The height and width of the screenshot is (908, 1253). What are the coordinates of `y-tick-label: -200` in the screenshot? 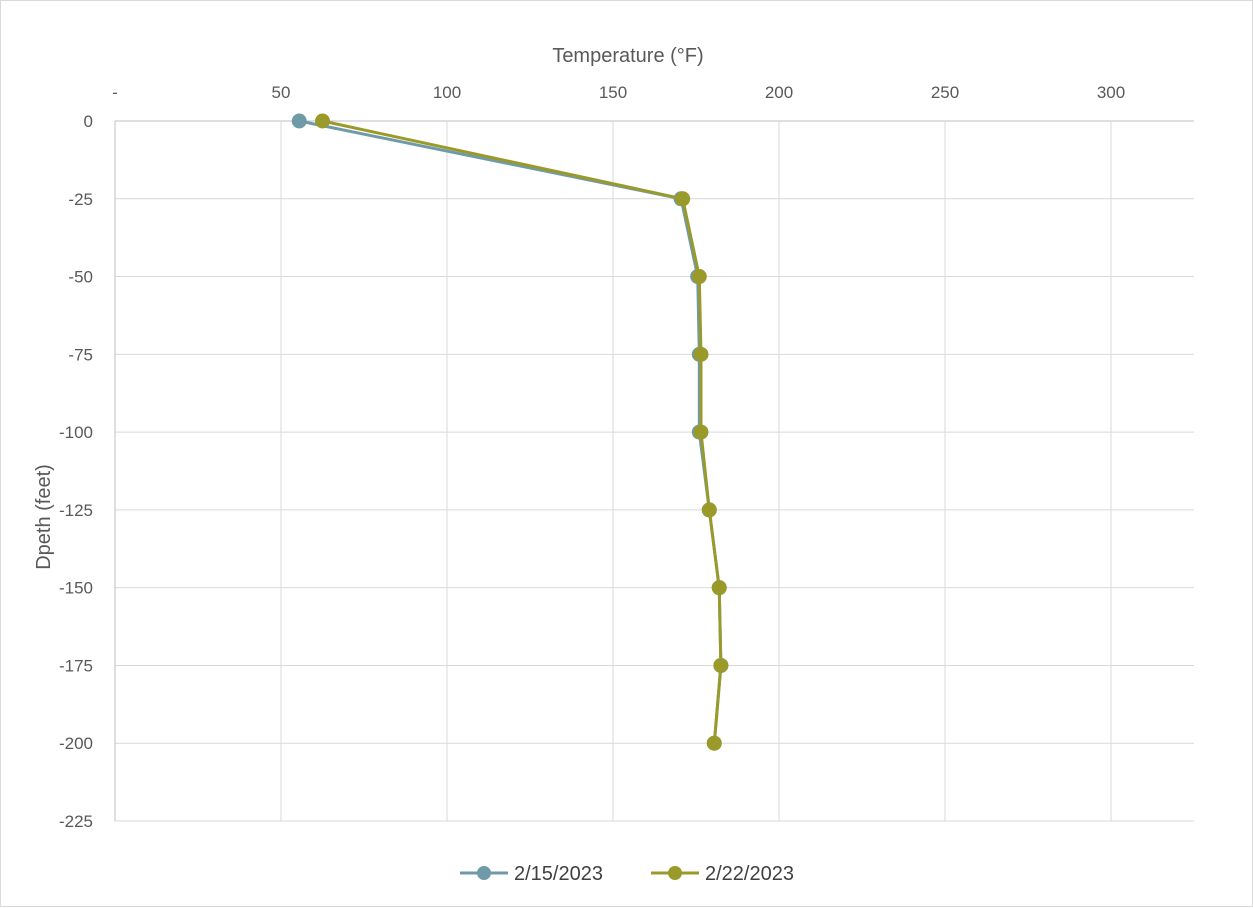 It's located at (76, 743).